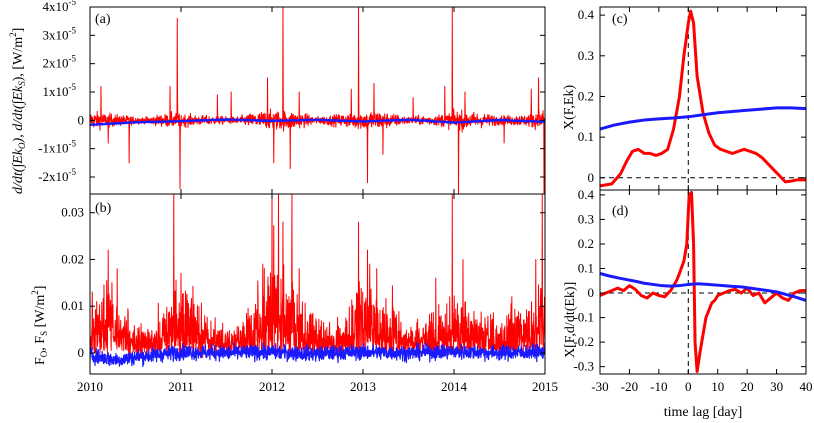  Describe the element at coordinates (72, 258) in the screenshot. I see `ytick-label: 0.02` at that location.